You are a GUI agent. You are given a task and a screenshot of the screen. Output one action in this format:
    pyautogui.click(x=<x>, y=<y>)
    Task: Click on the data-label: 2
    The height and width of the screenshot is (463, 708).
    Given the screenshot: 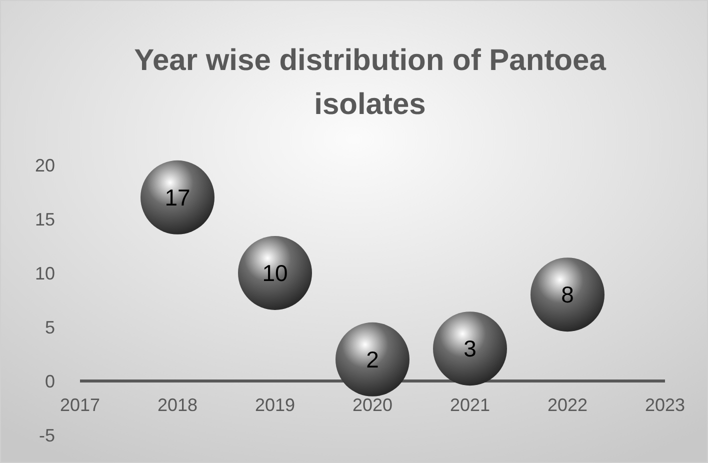 What is the action you would take?
    pyautogui.click(x=372, y=359)
    